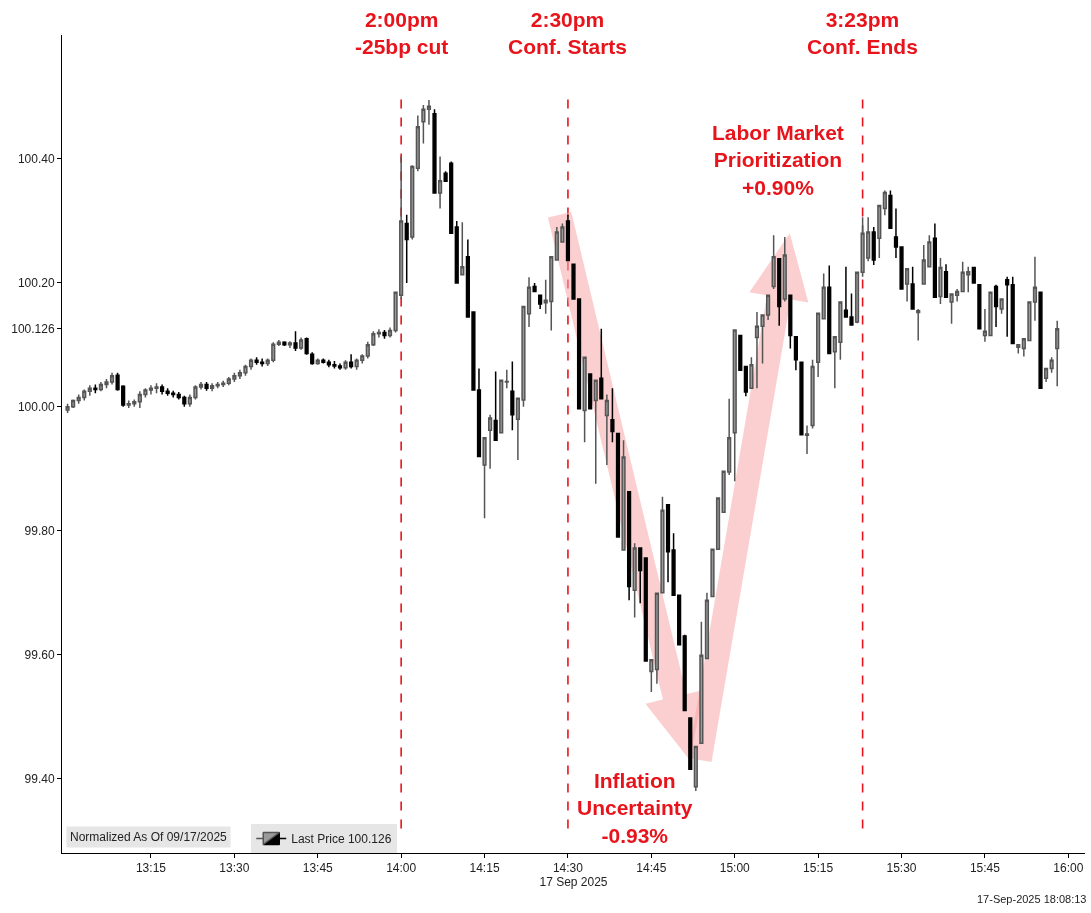  Describe the element at coordinates (39, 778) in the screenshot. I see `y-tick-label: 99.40` at that location.